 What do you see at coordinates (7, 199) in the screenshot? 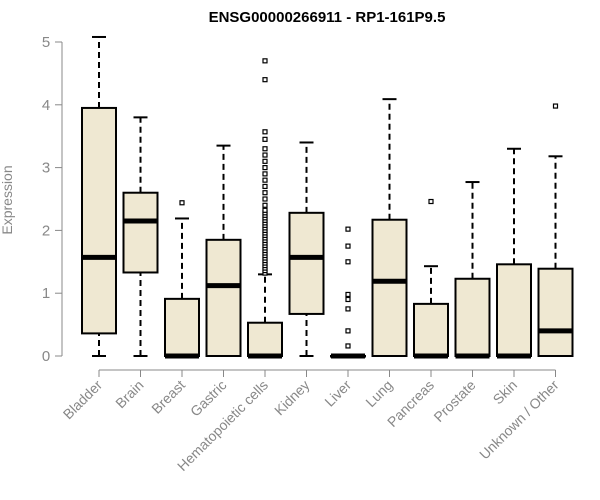
I see `y-axis-label: Expression` at bounding box center [7, 199].